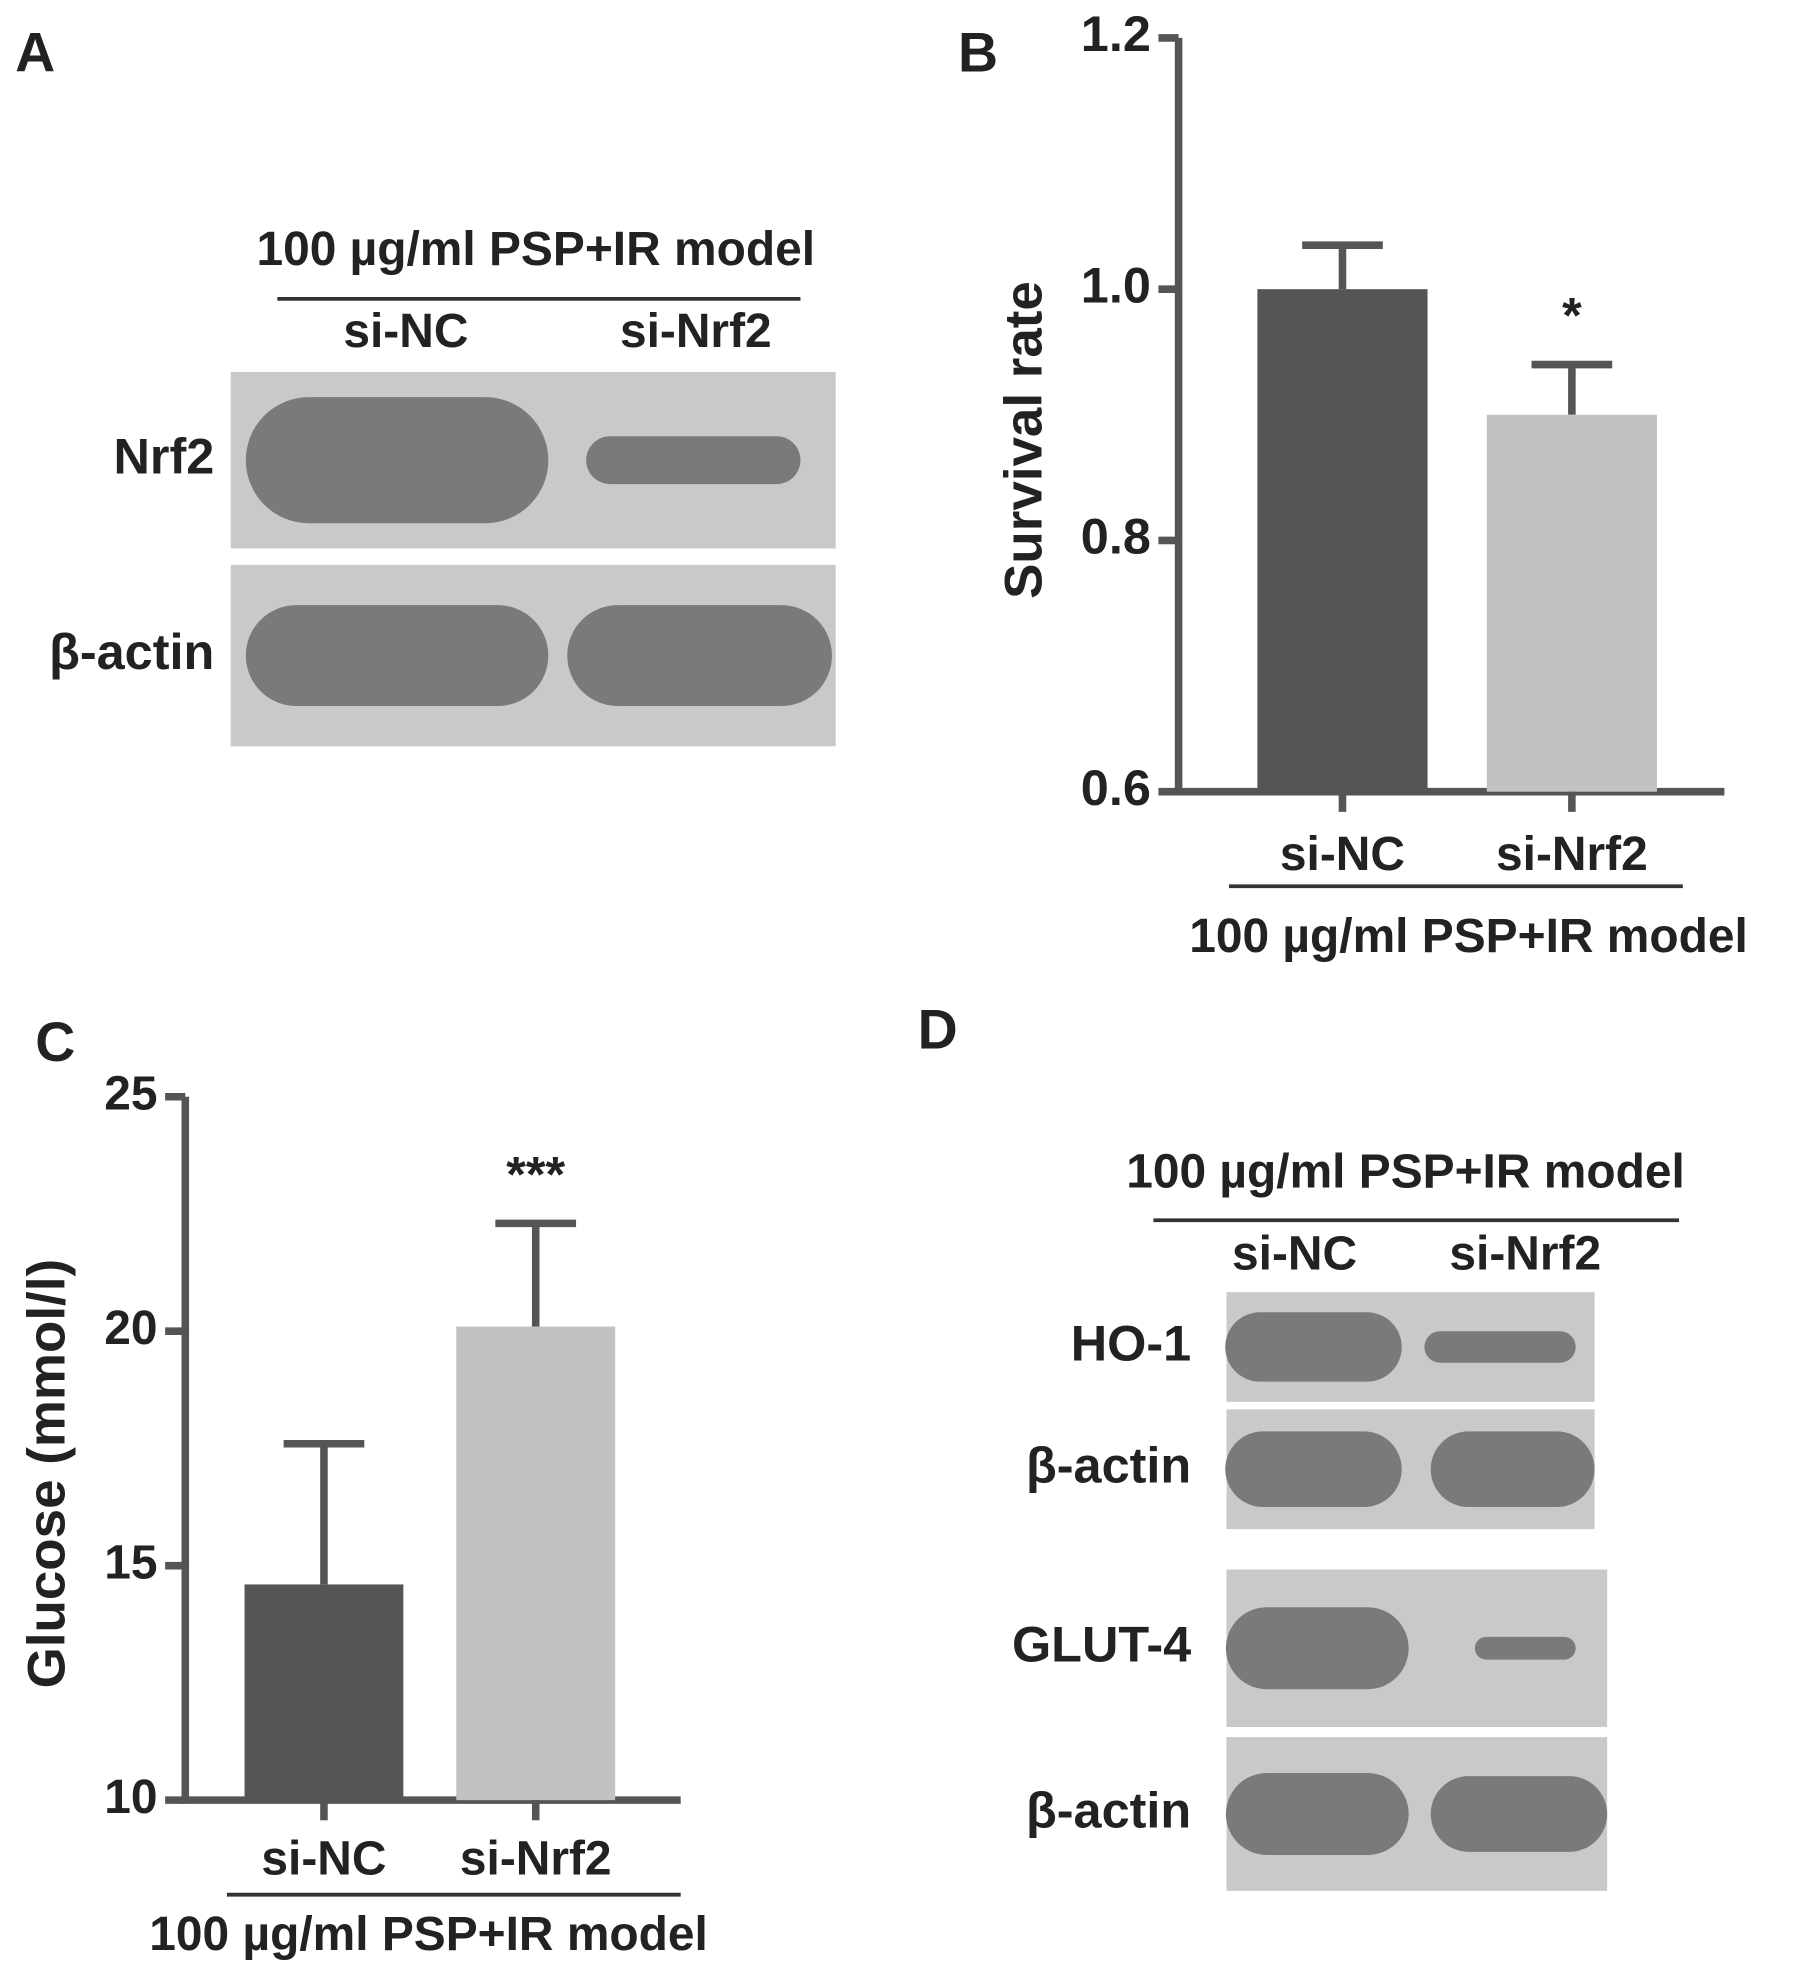 The height and width of the screenshot is (1983, 1795). Describe the element at coordinates (130, 1093) in the screenshot. I see `y-tick-label: 25` at that location.